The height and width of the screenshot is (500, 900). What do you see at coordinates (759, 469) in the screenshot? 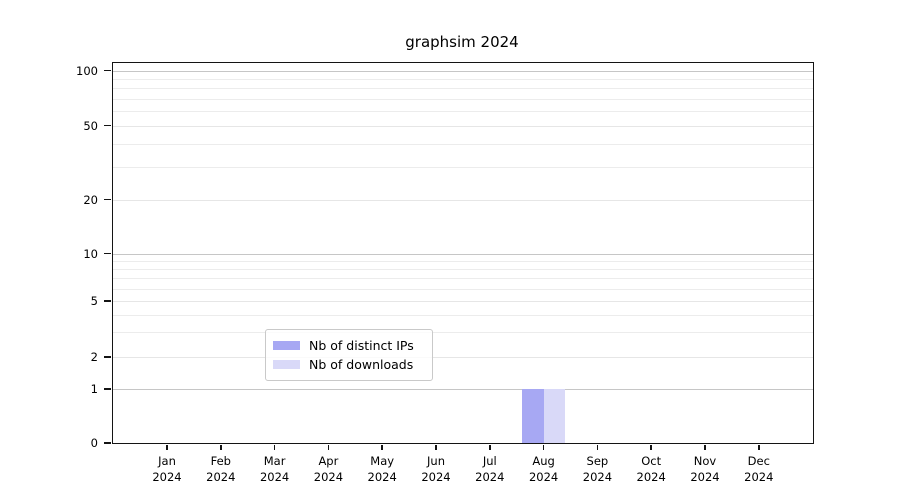
I see `x-tick-label: Dec 2024` at bounding box center [759, 469].